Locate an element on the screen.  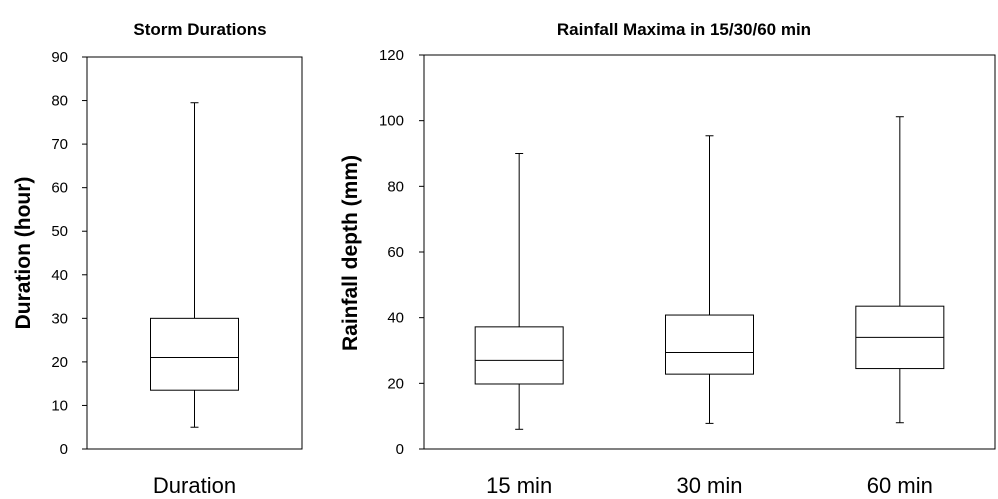
category-label: 30 min is located at coordinates (709, 485).